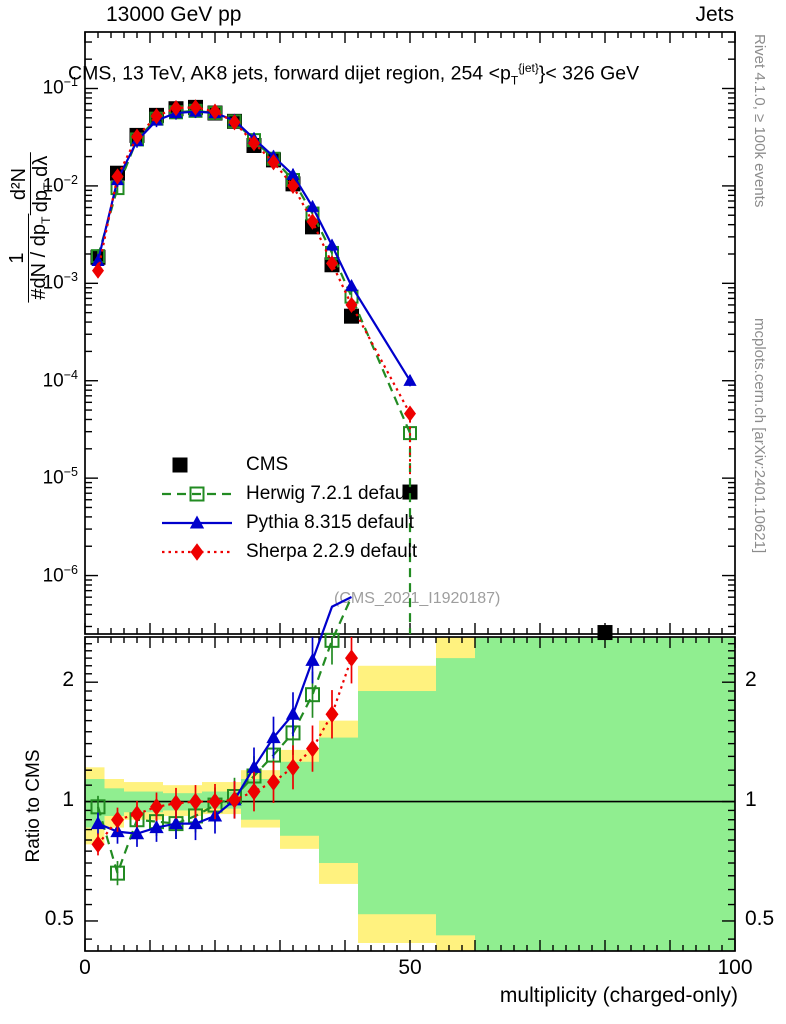 The image size is (786, 1024). Describe the element at coordinates (40, 477) in the screenshot. I see `y-tick-label: 10−5` at that location.